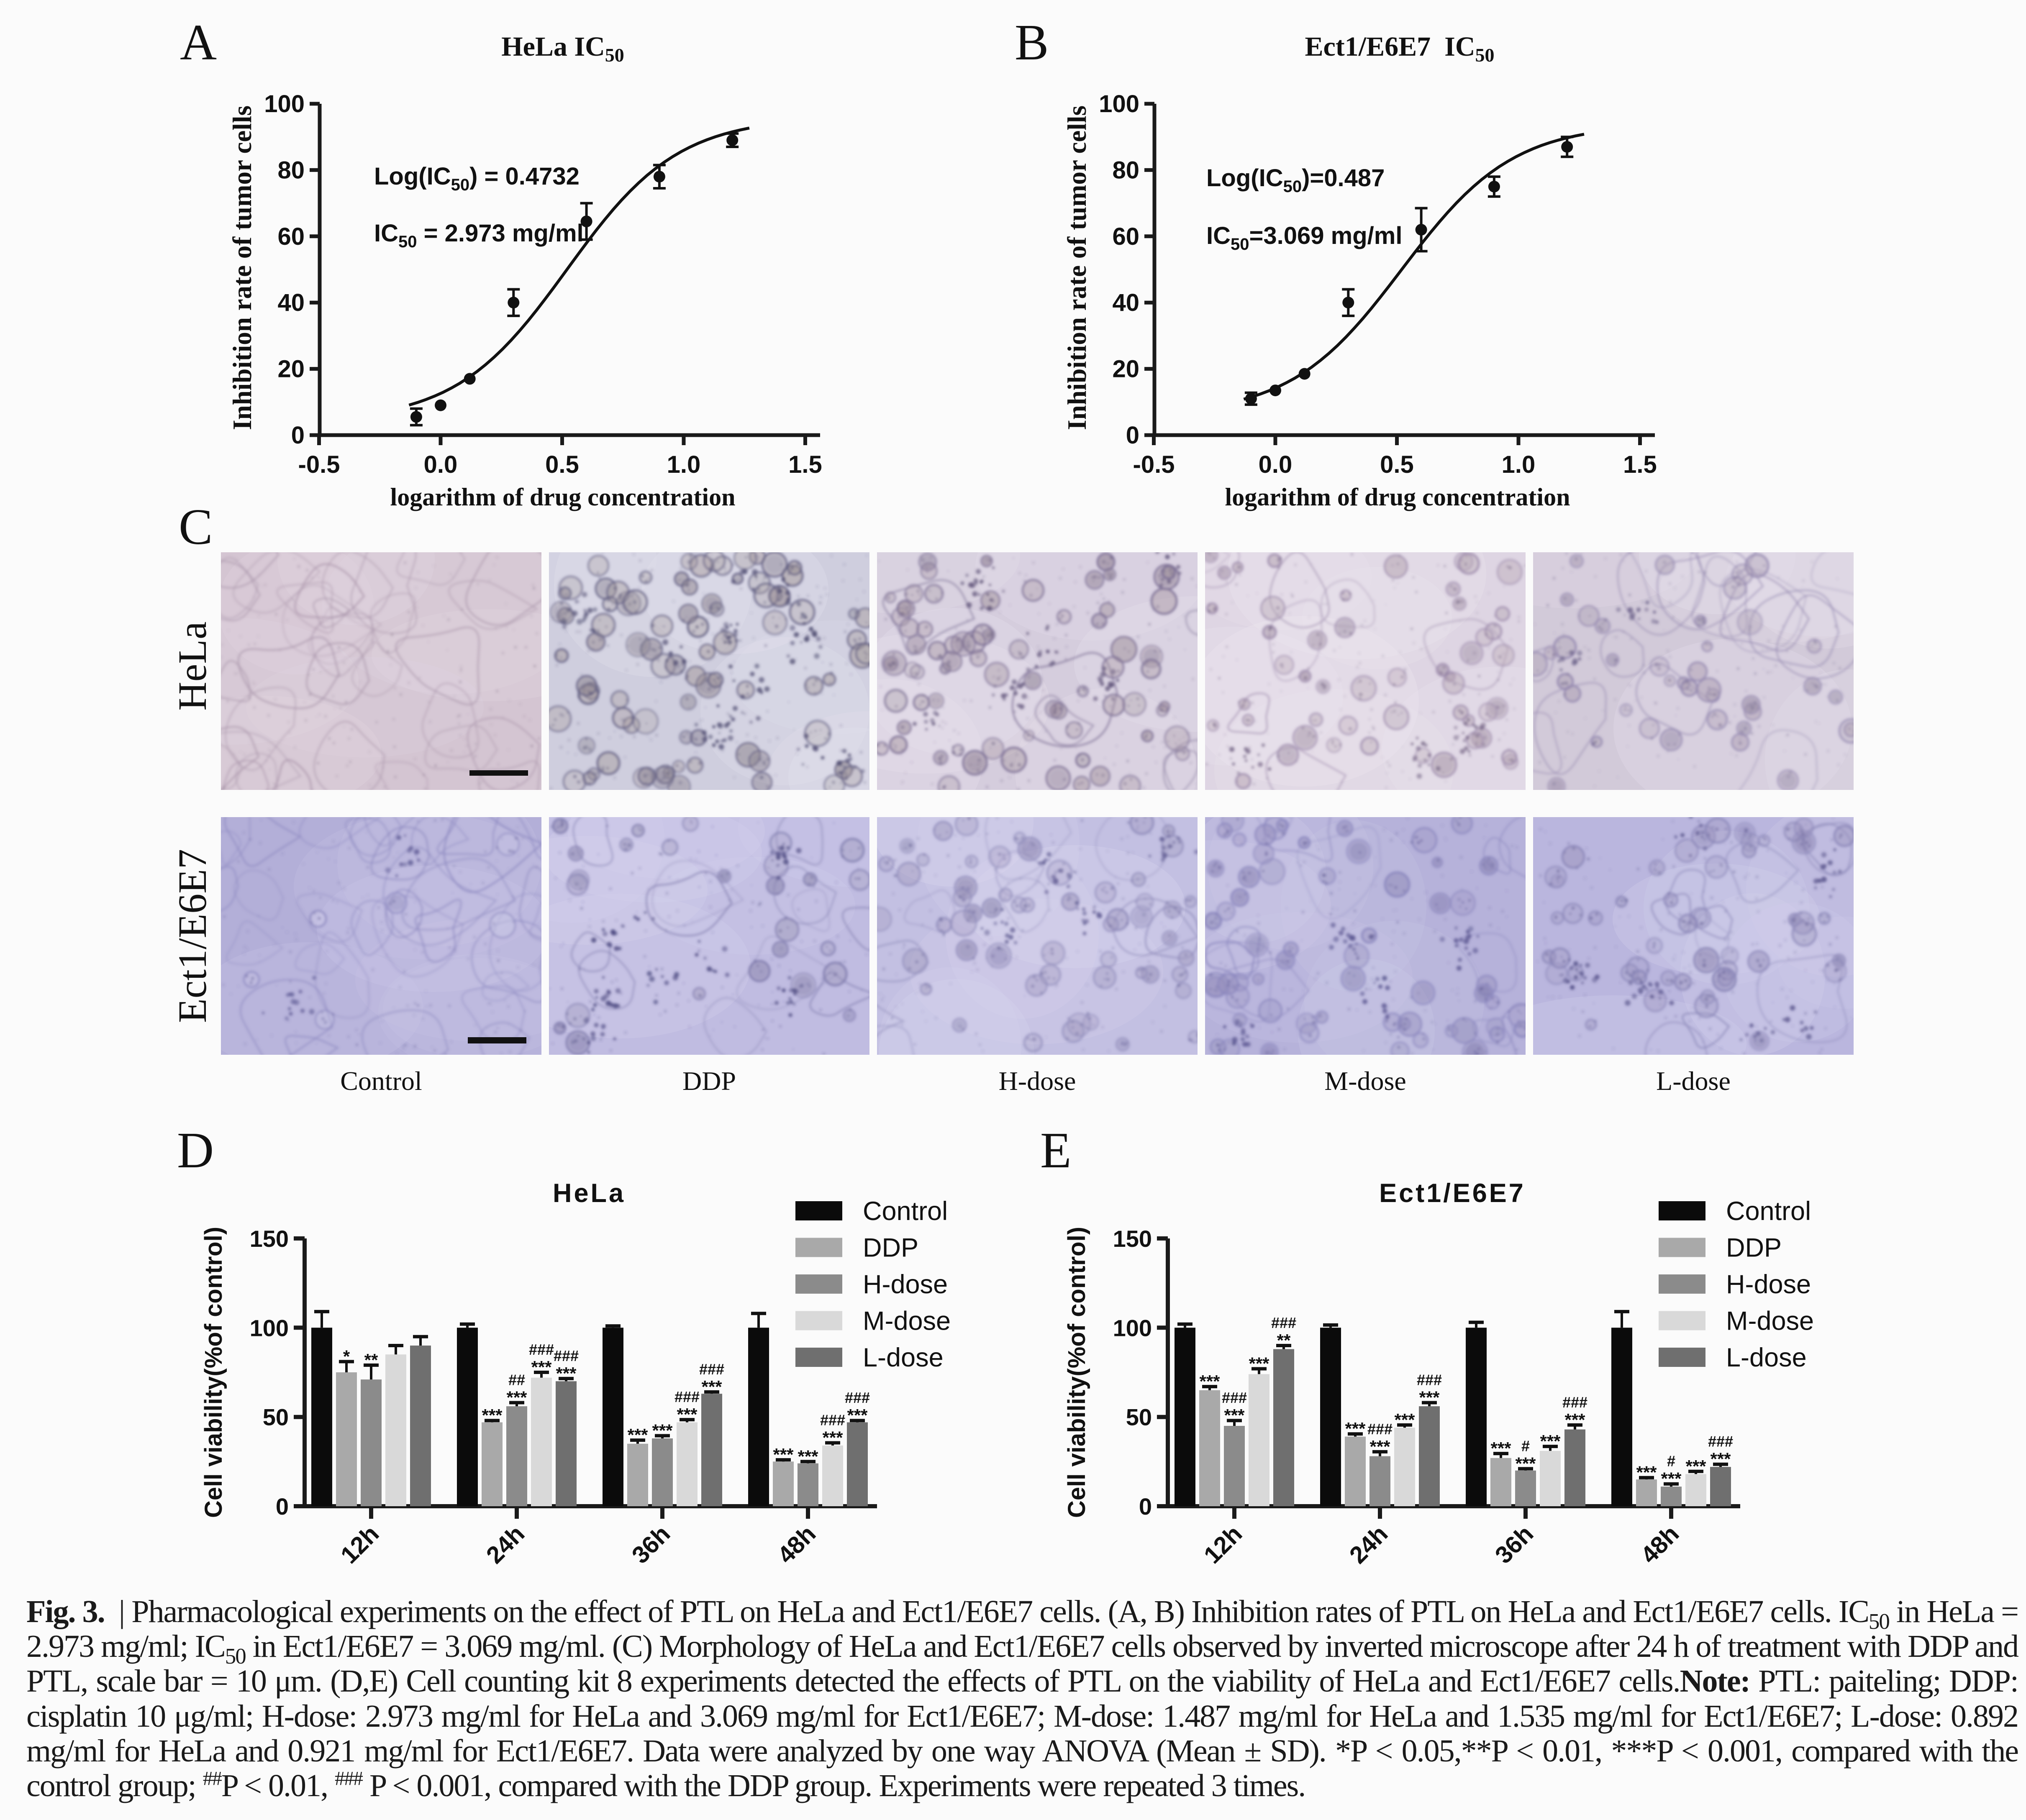 Image resolution: width=2026 pixels, height=1820 pixels. Describe the element at coordinates (1400, 48) in the screenshot. I see `svg-text: Ect1/E6E7 IC50` at that location.